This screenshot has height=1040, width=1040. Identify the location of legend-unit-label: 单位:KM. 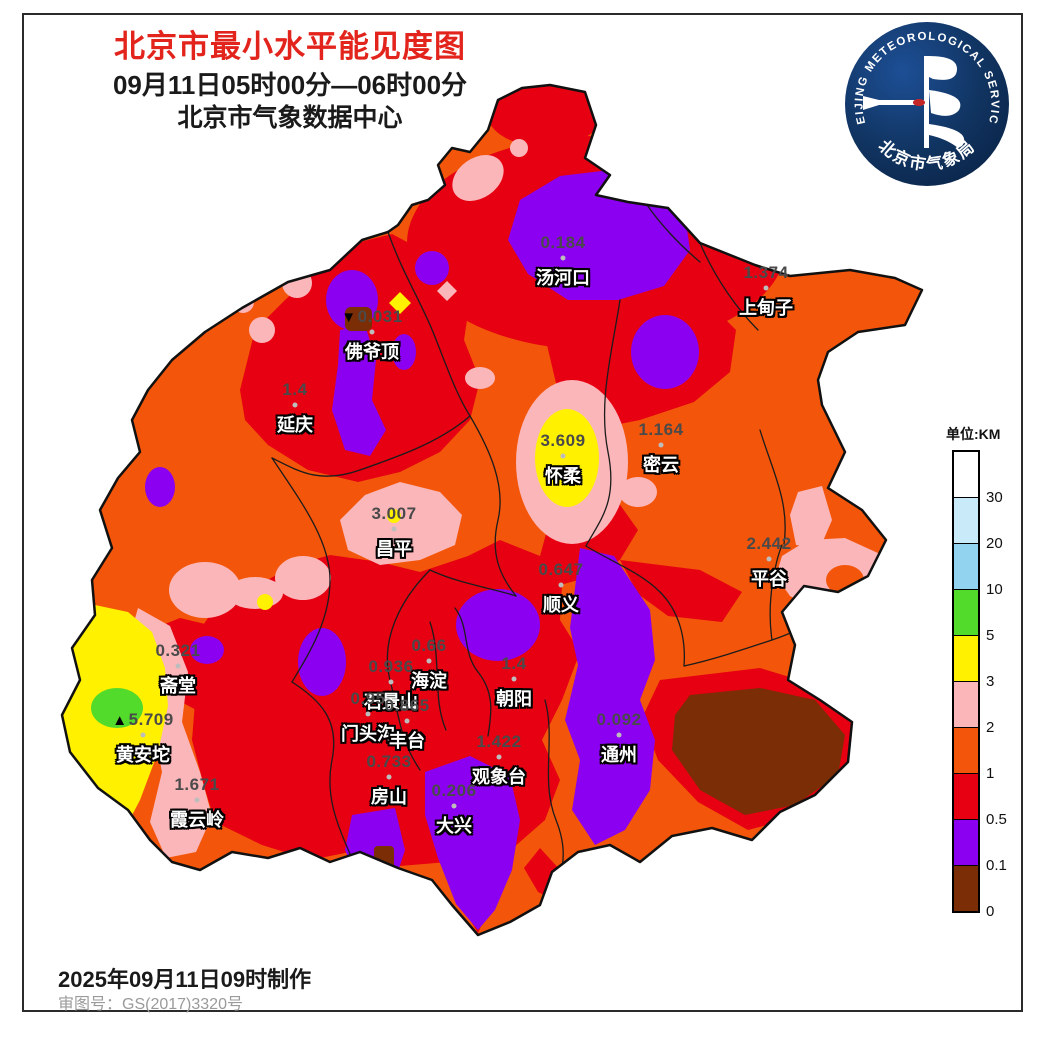
(973, 434).